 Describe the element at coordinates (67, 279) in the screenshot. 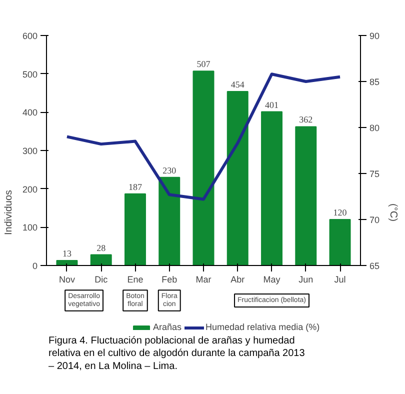

I see `x-tick-label: Nov` at that location.